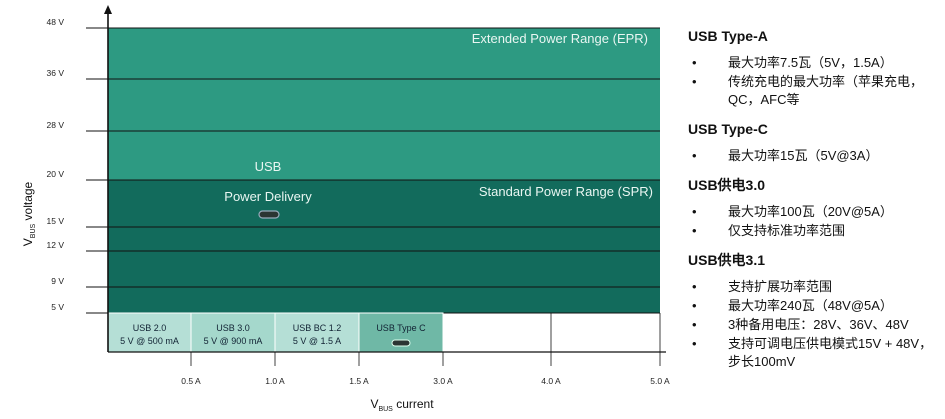  I want to click on x-axis-title: VBUS current, so click(402, 405).